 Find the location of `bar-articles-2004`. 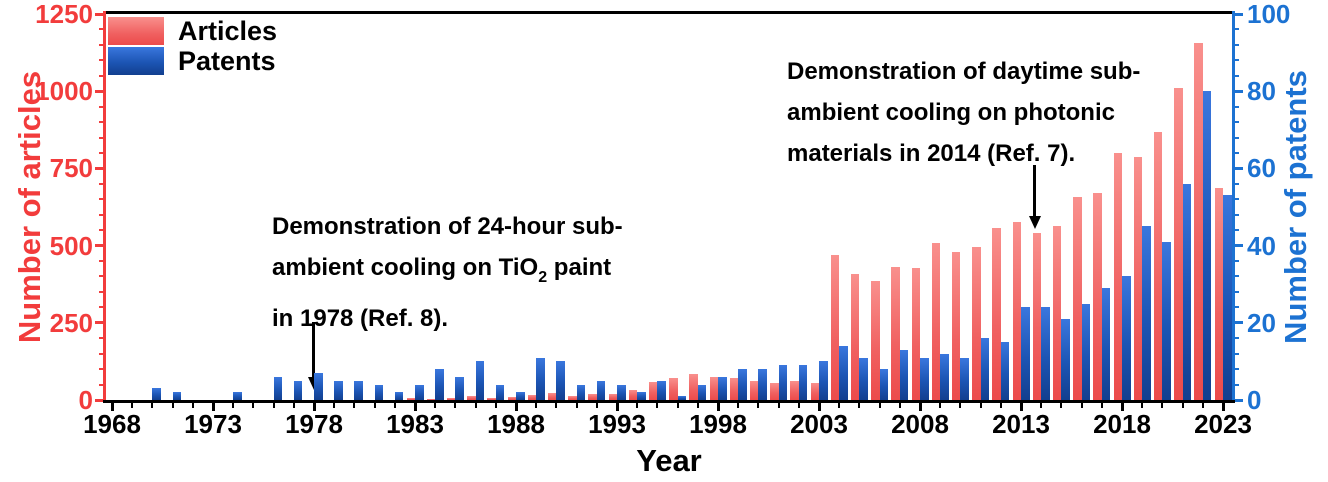

bar-articles-2004 is located at coordinates (835, 327).